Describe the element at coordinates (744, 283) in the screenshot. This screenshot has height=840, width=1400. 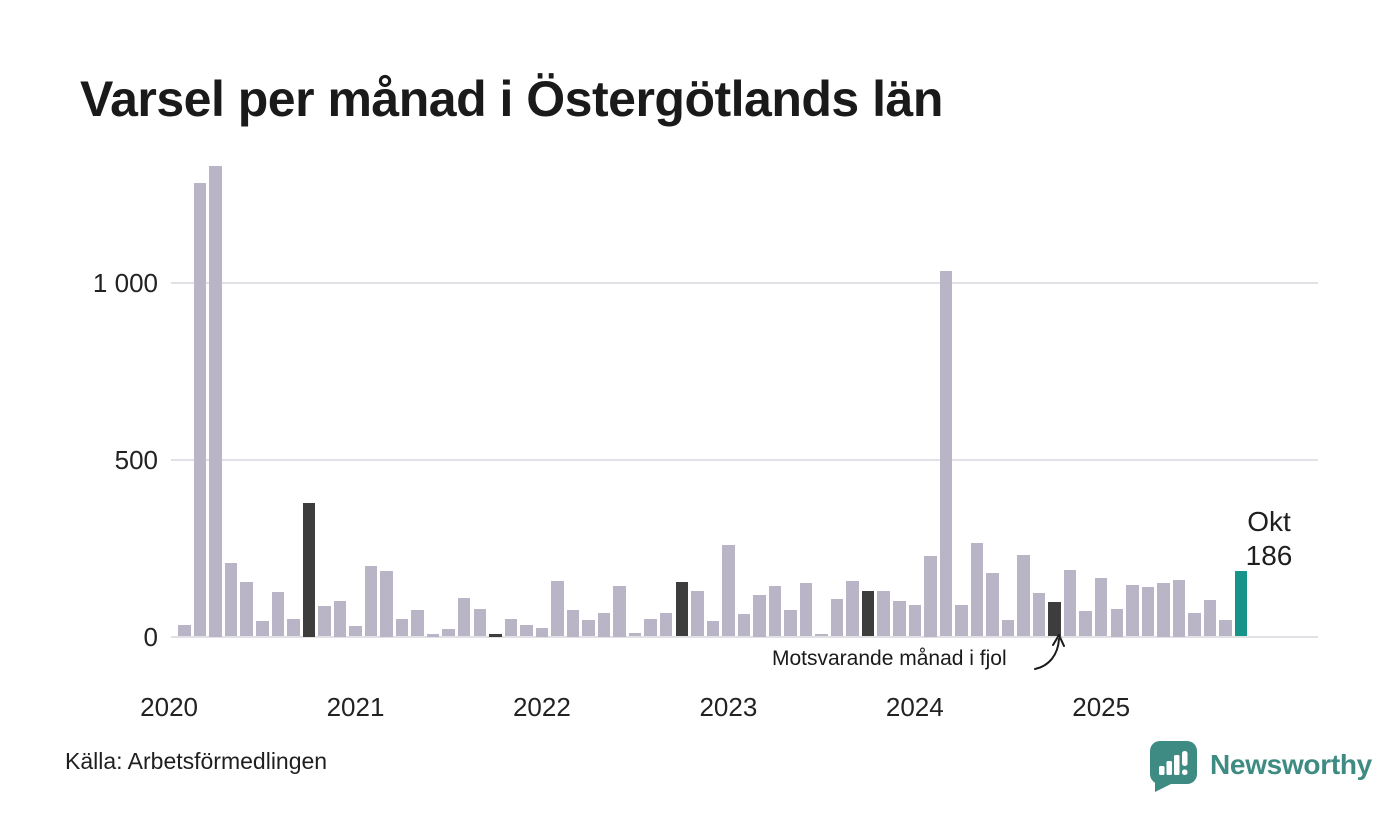
I see `gridline-y1000` at that location.